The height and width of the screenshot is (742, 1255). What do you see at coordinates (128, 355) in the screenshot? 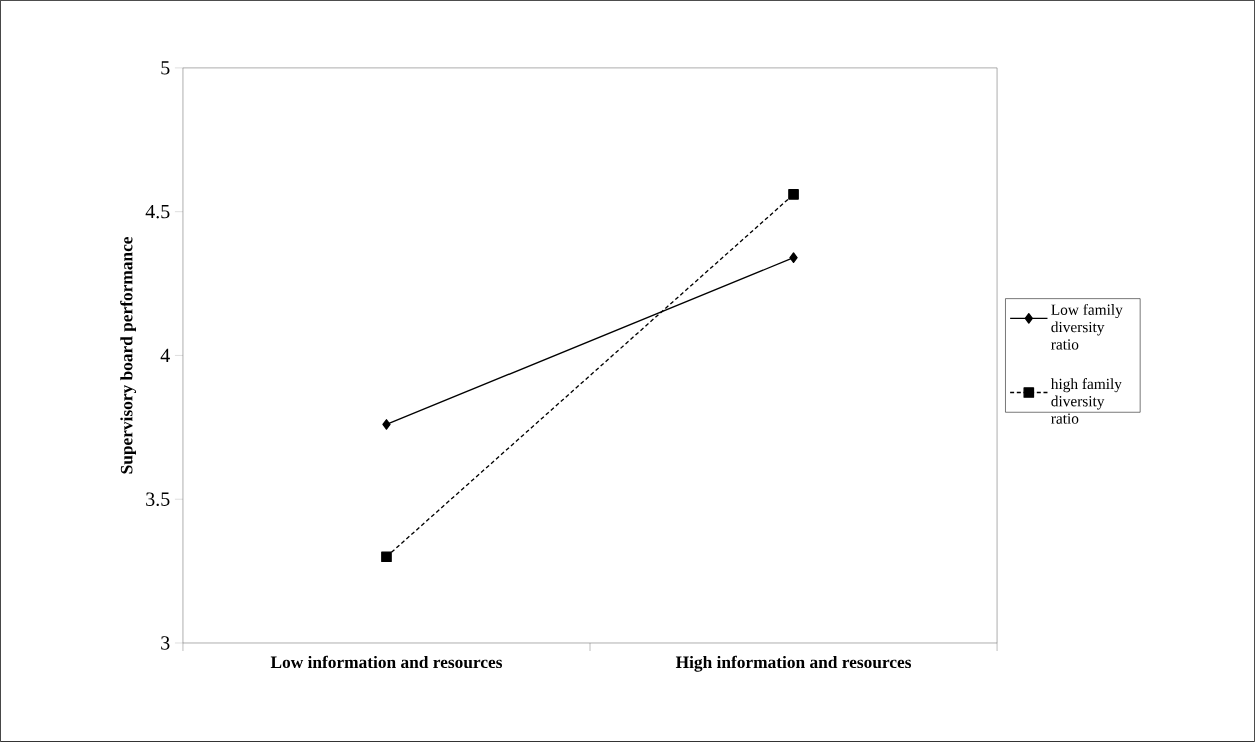
I see `y-axis-title: Supervisory board performance` at bounding box center [128, 355].